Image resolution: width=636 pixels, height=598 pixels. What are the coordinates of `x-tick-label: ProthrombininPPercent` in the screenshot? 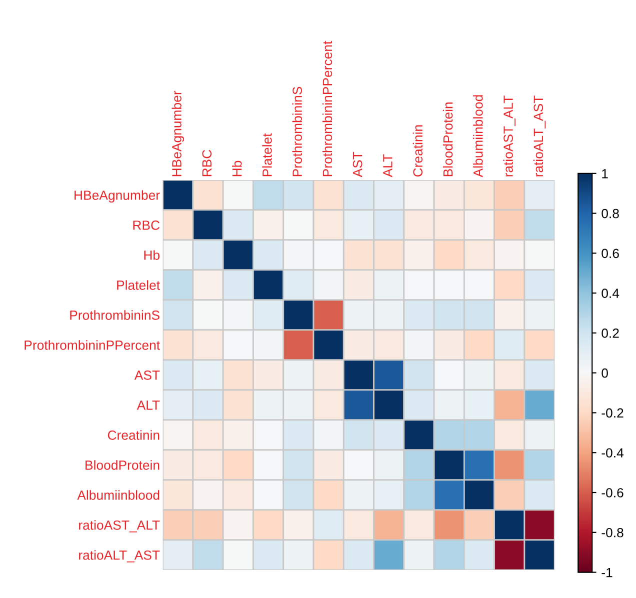 It's located at (327, 108).